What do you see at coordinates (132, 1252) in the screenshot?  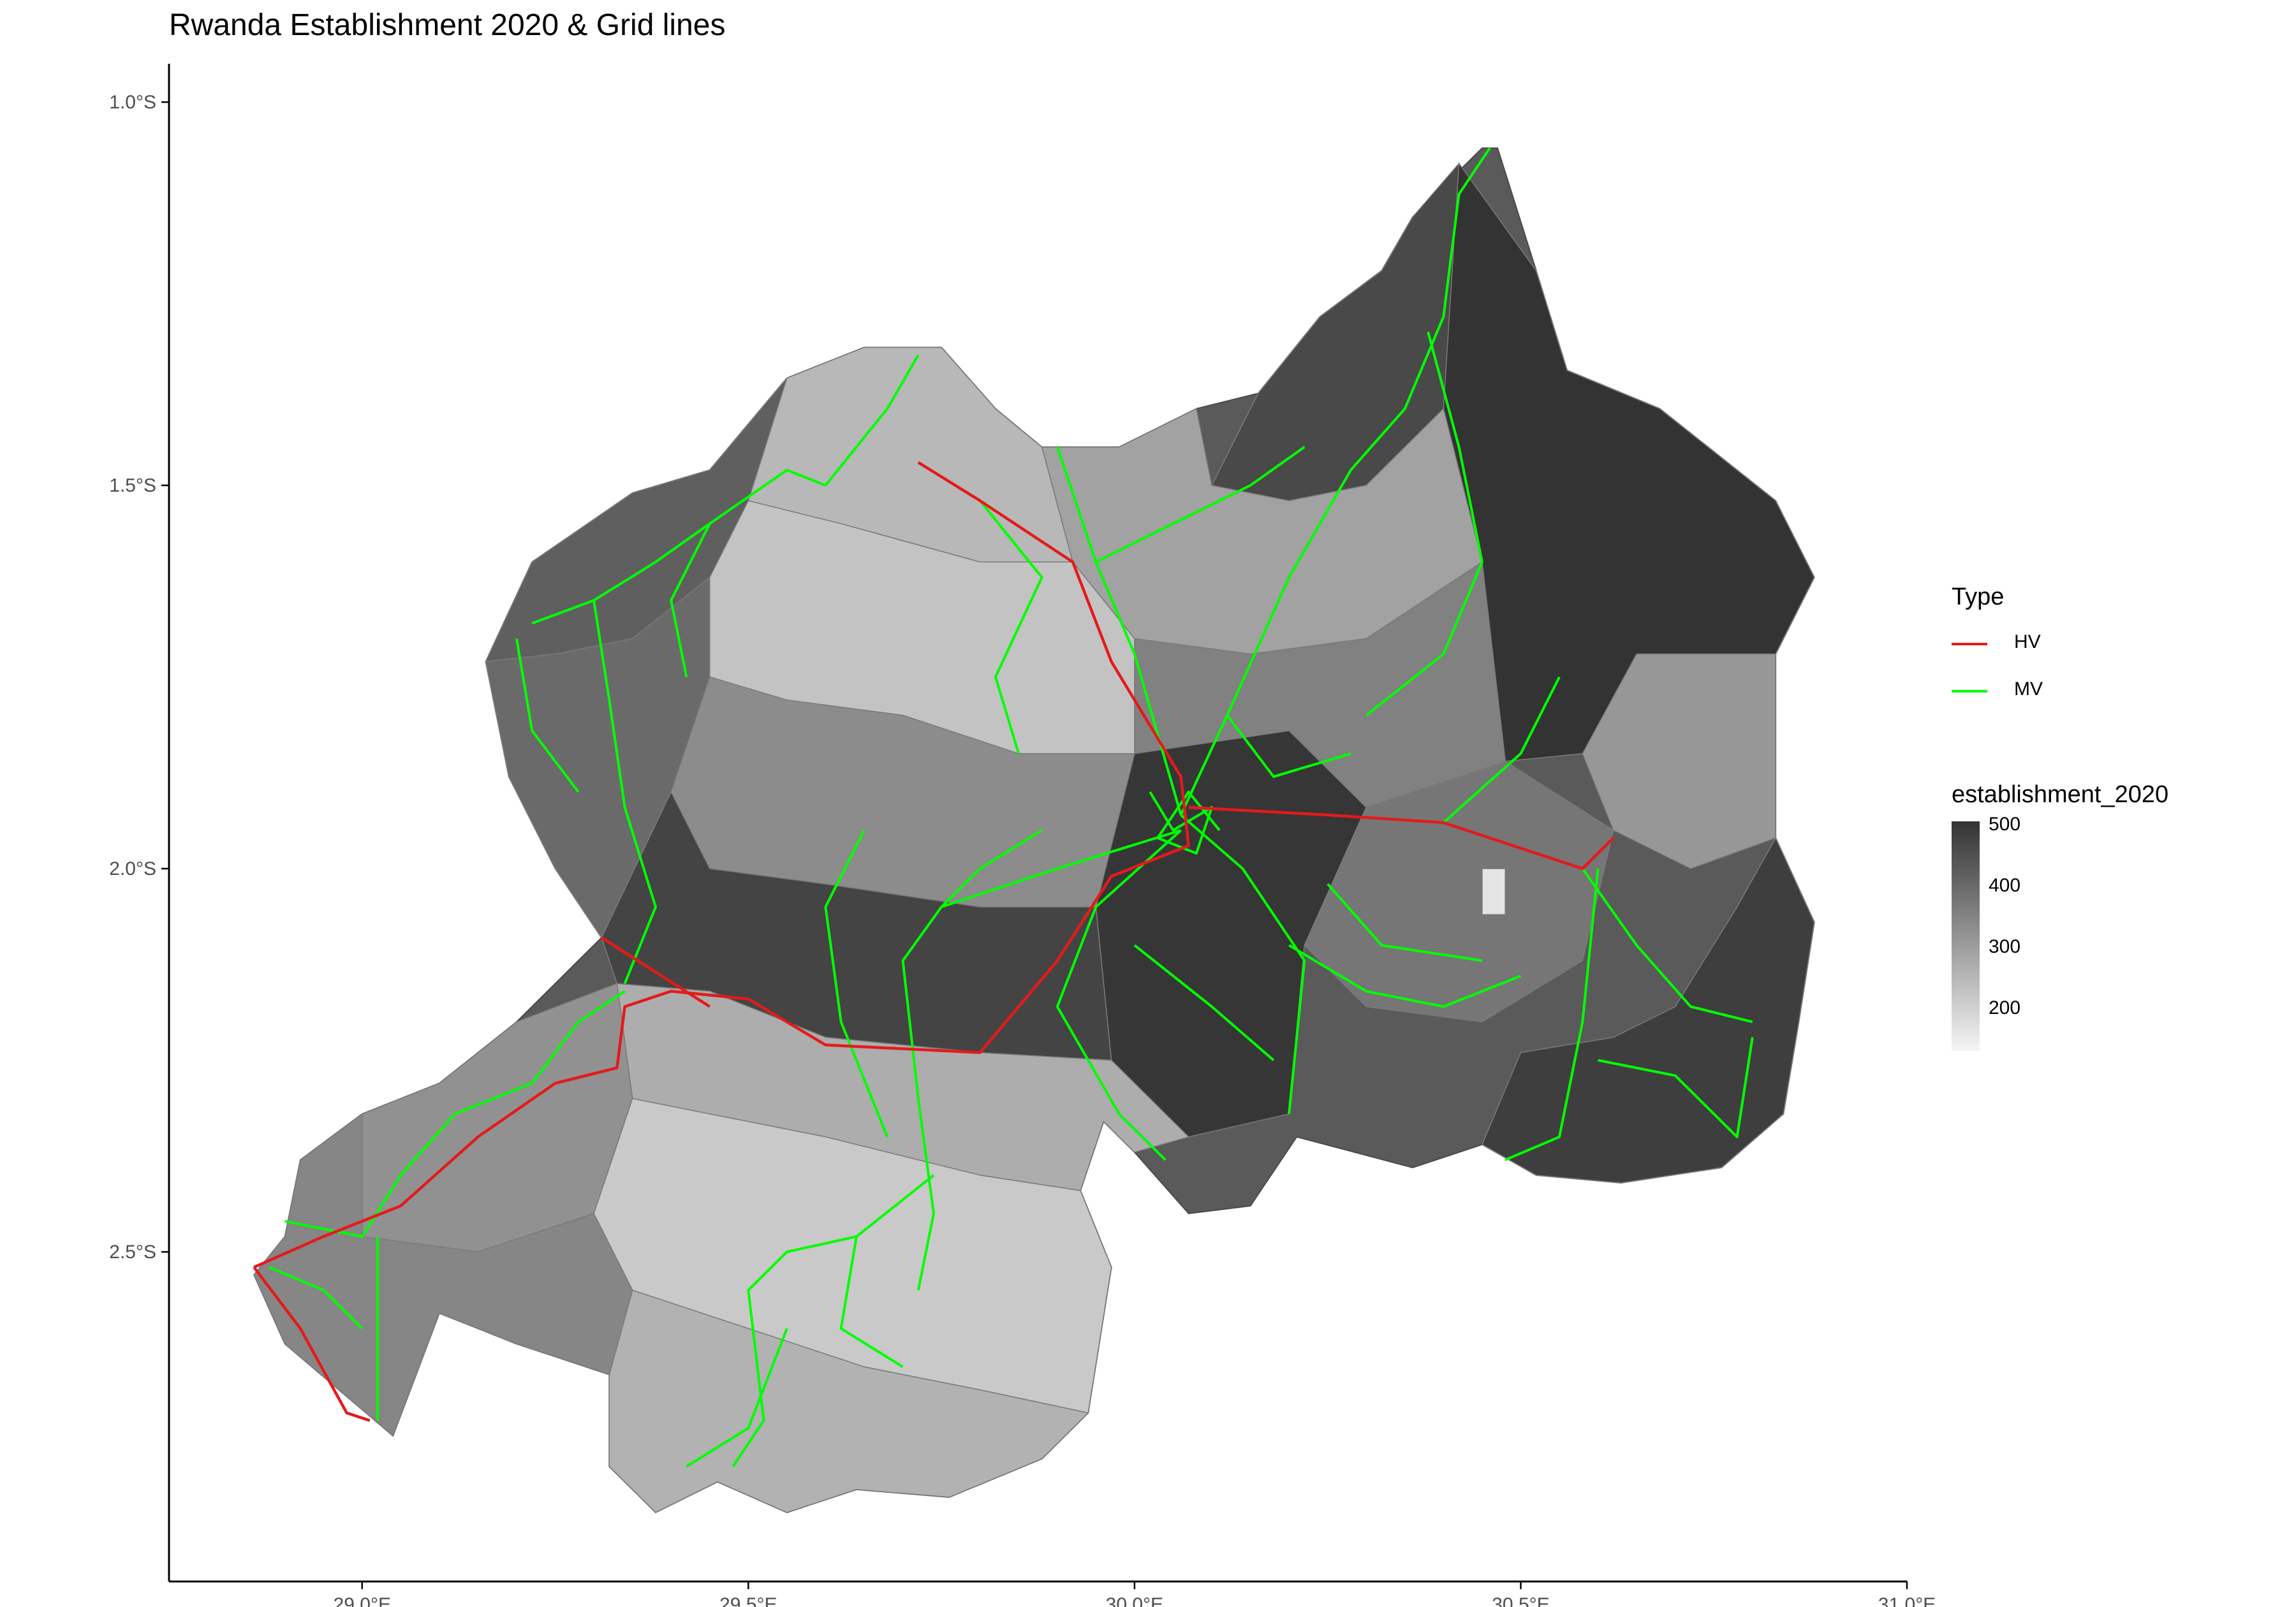 I see `y-tick-label: 2.5°S` at bounding box center [132, 1252].